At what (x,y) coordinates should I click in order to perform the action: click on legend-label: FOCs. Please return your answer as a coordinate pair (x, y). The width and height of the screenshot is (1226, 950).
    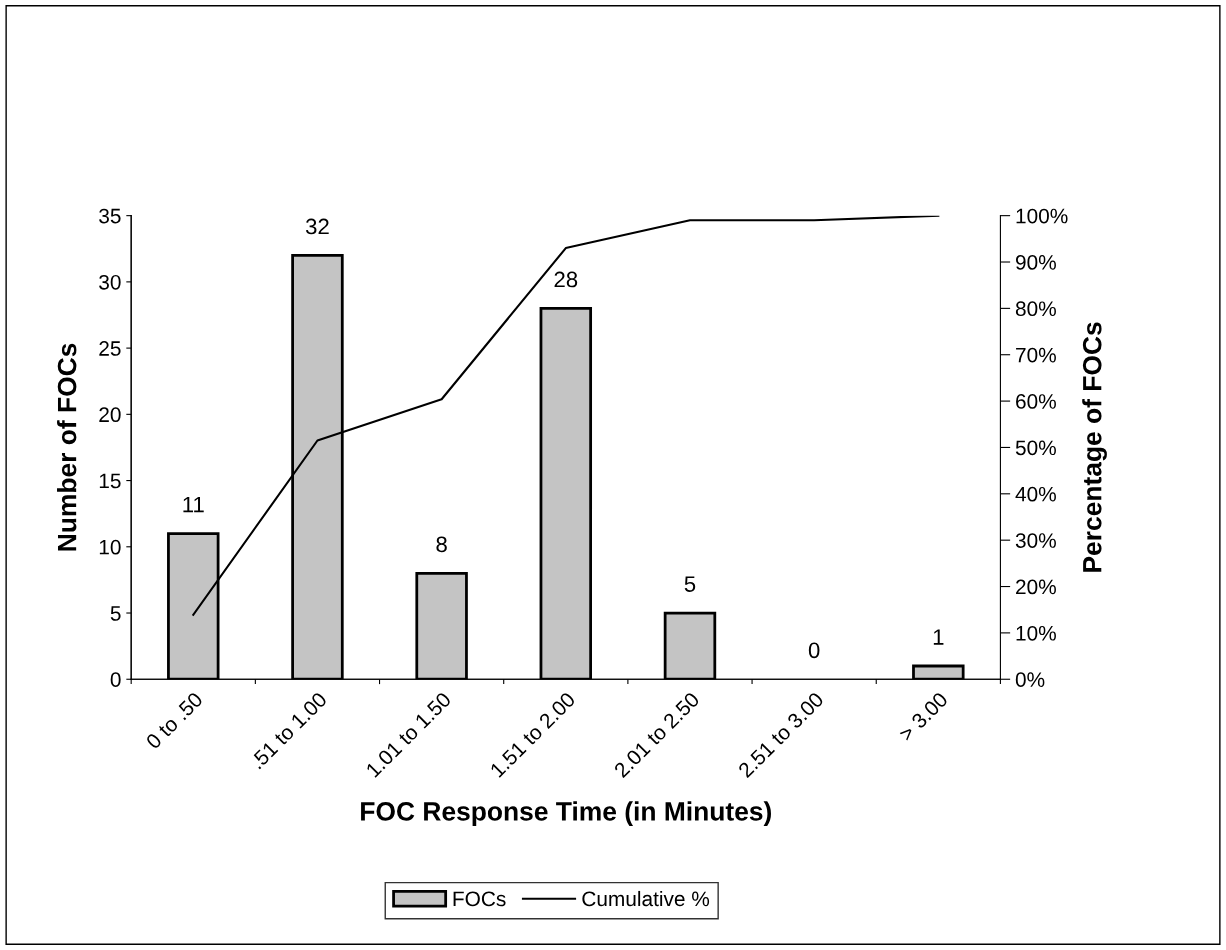
    Looking at the image, I should click on (479, 899).